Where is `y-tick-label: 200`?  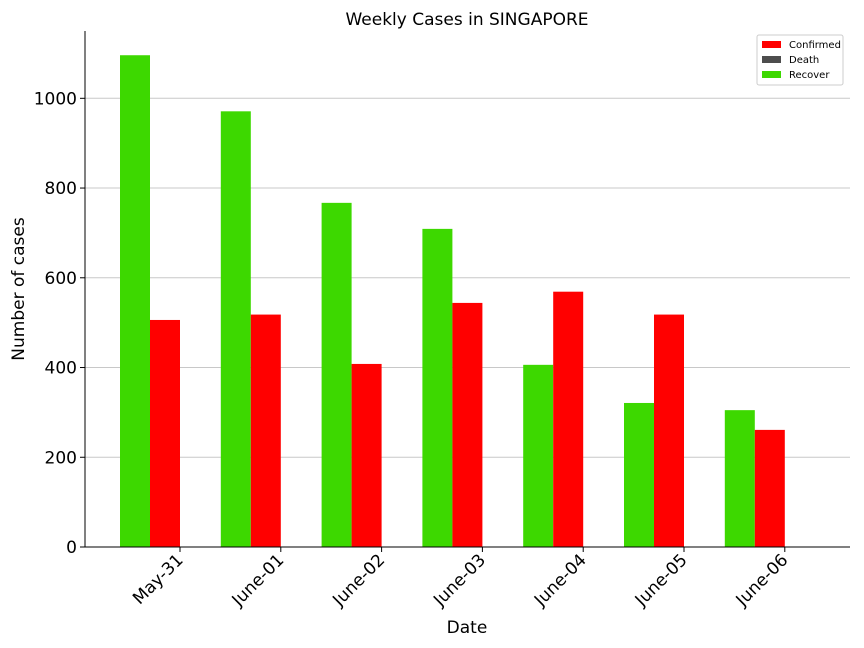
y-tick-label: 200 is located at coordinates (61, 458).